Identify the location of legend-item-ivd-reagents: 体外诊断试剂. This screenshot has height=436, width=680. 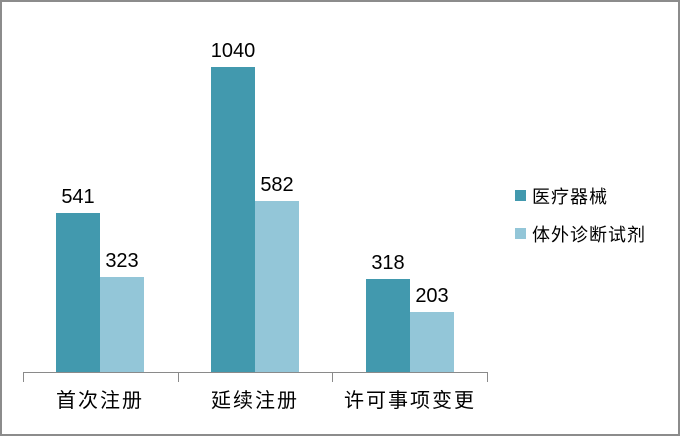
(580, 233).